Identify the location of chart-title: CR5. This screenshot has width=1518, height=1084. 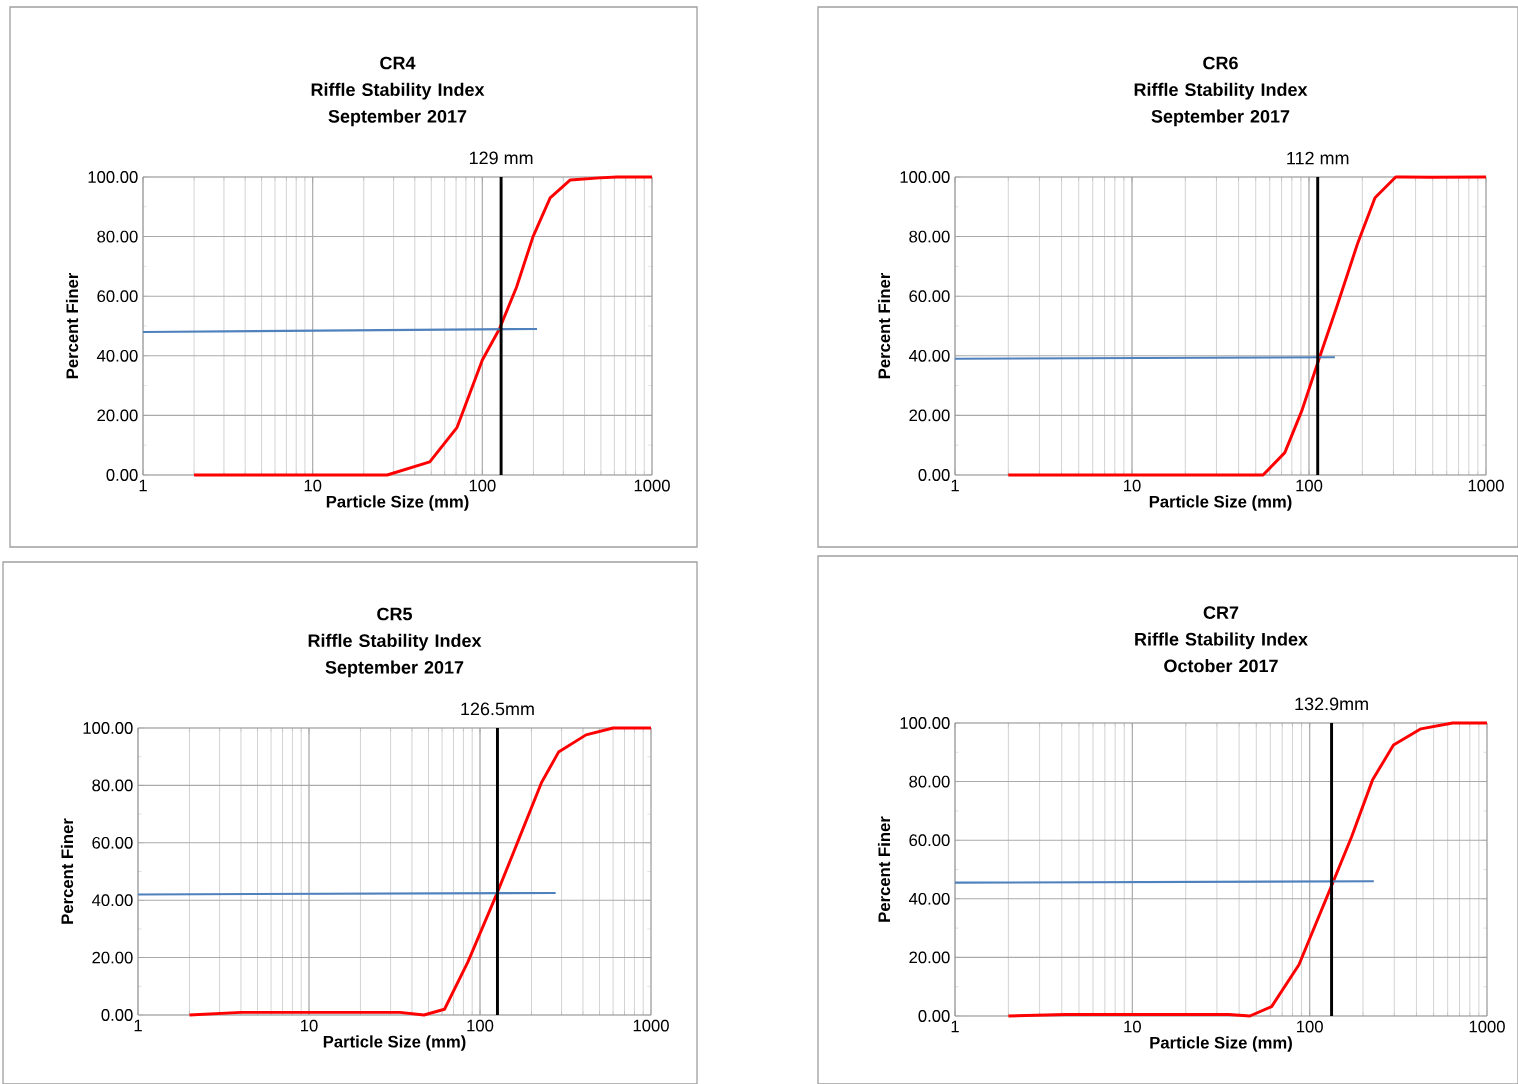
(394, 614).